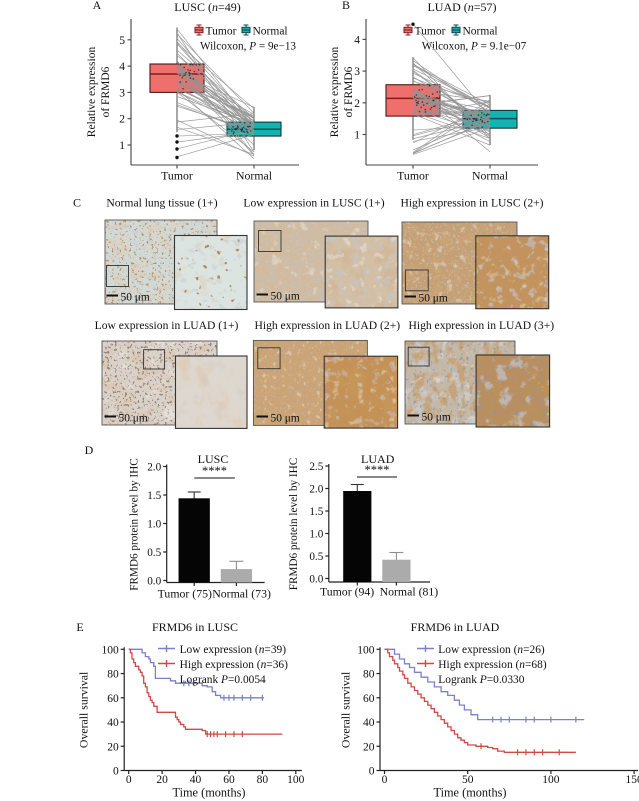 The width and height of the screenshot is (639, 801). I want to click on svg-text: B, so click(346, 6).